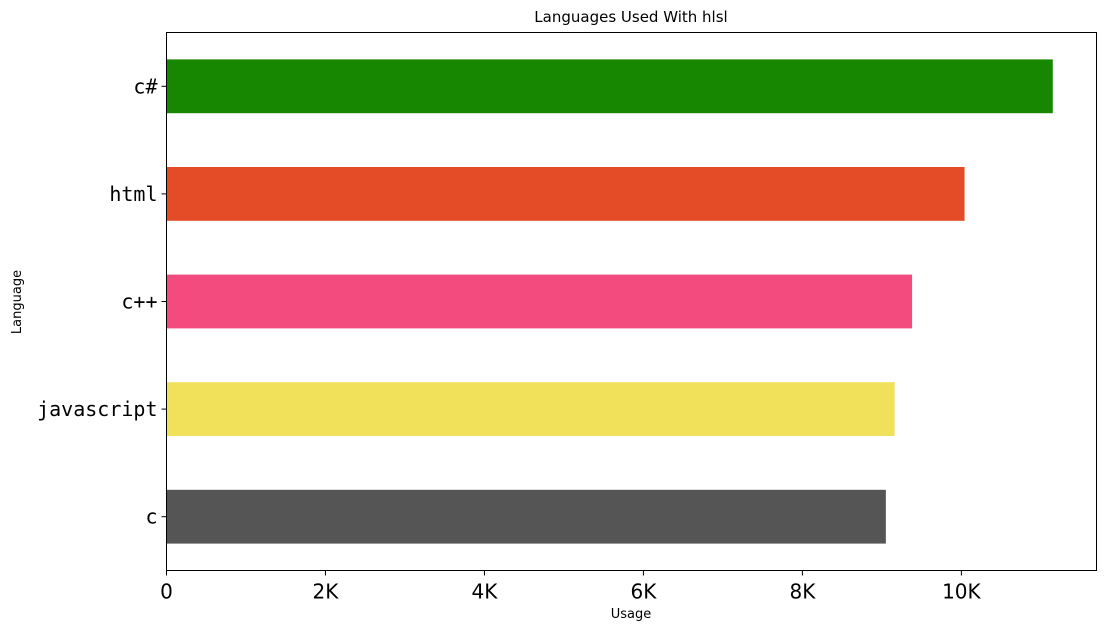  What do you see at coordinates (609, 86) in the screenshot?
I see `bar-c#` at bounding box center [609, 86].